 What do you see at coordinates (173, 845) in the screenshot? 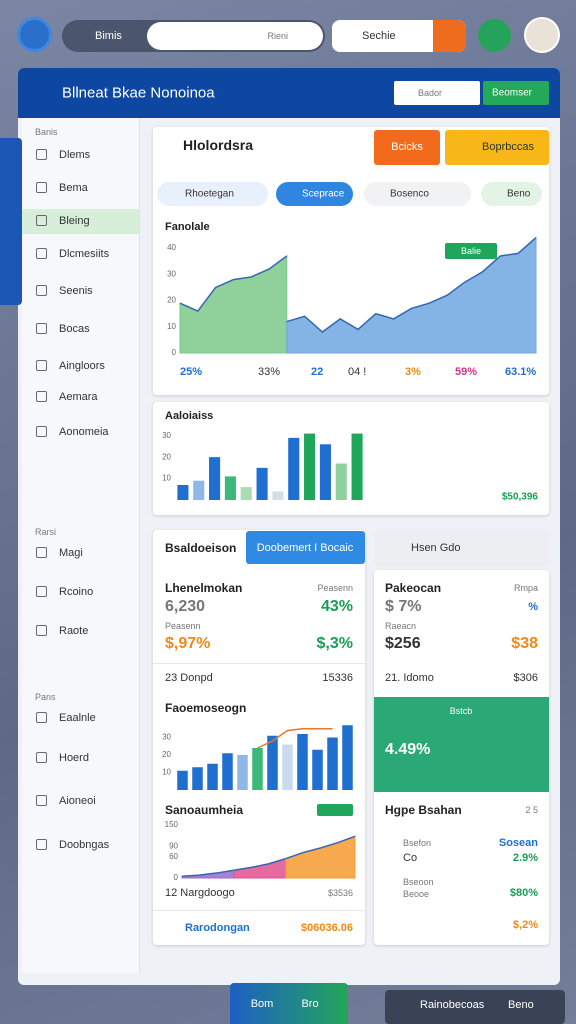
I see `y-tick-label: 90` at bounding box center [173, 845].